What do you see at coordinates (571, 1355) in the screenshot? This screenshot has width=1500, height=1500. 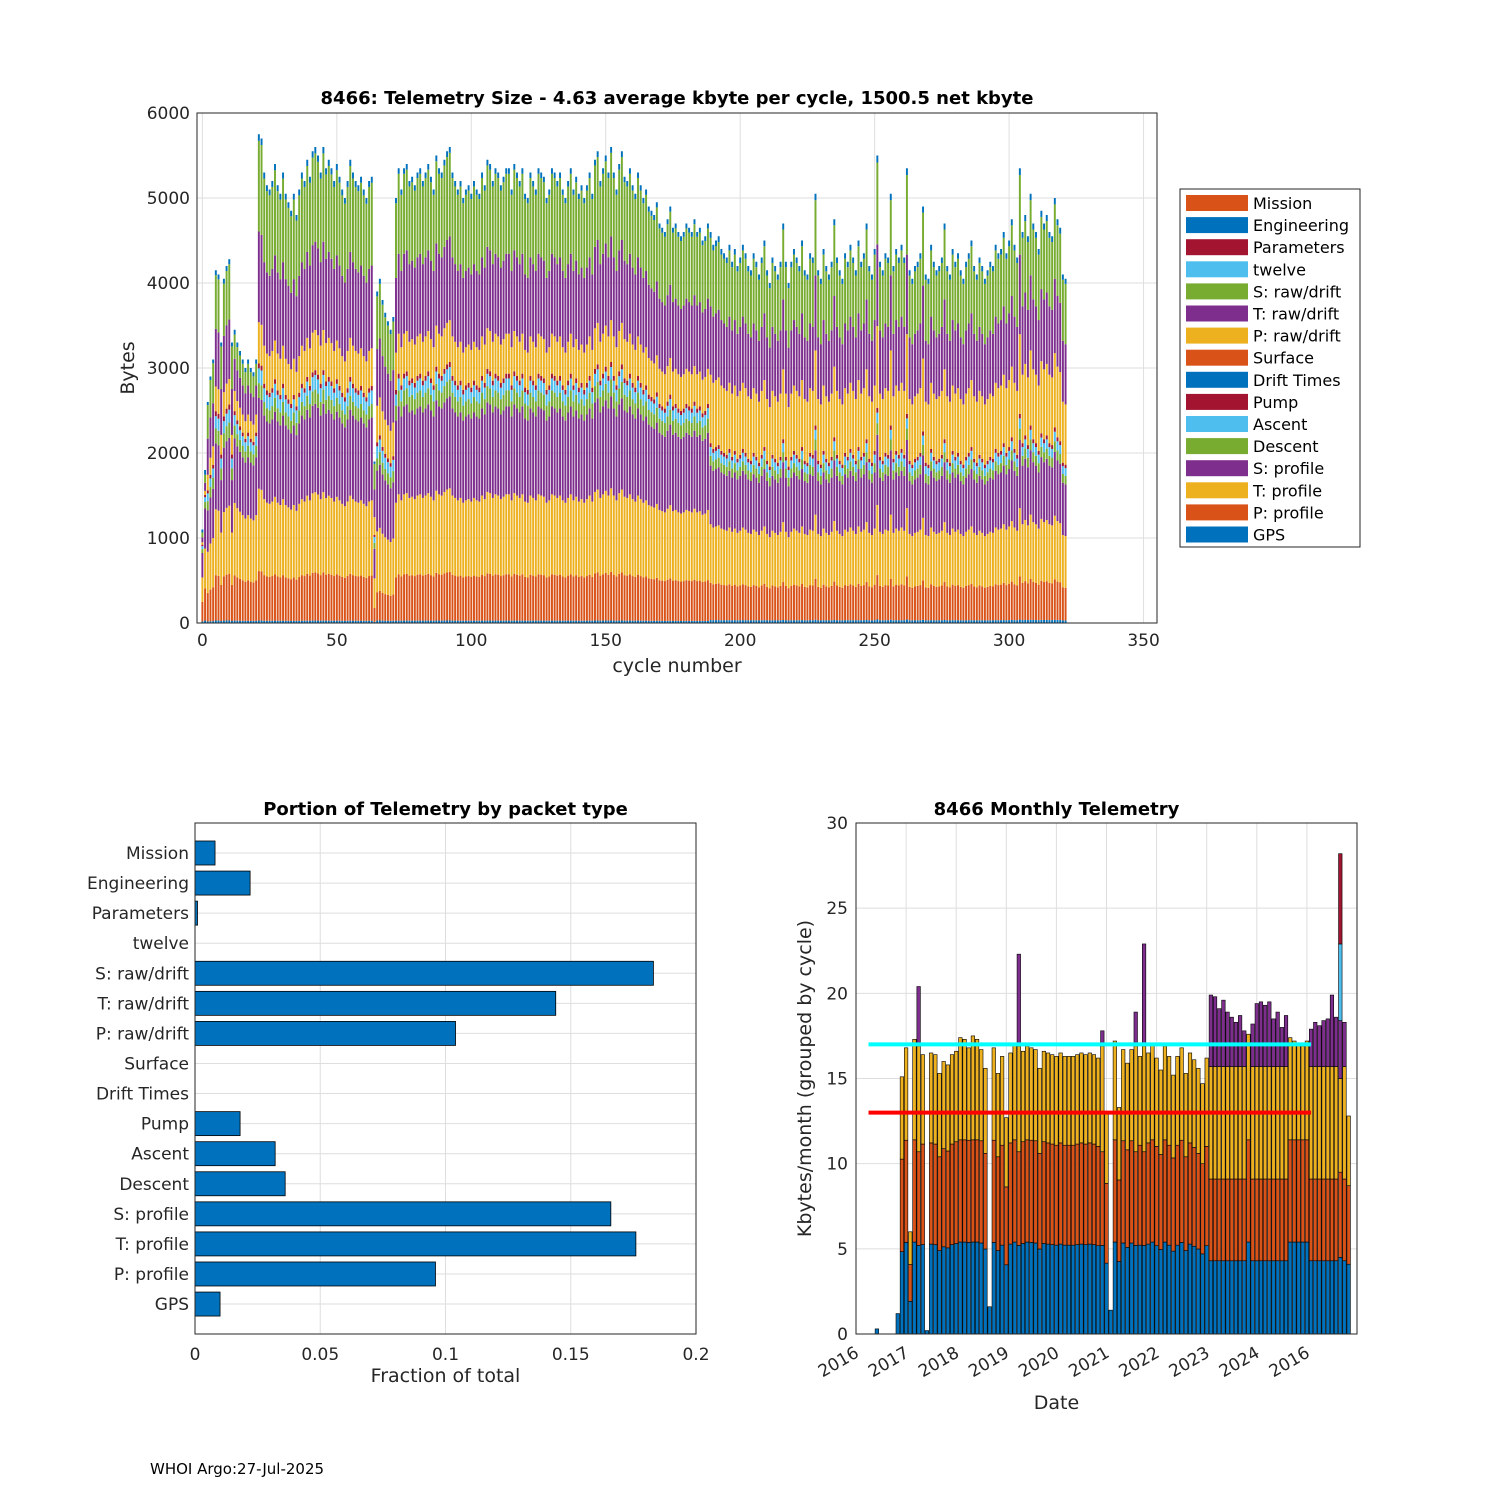 I see `x-tick-label: 0.15` at bounding box center [571, 1355].